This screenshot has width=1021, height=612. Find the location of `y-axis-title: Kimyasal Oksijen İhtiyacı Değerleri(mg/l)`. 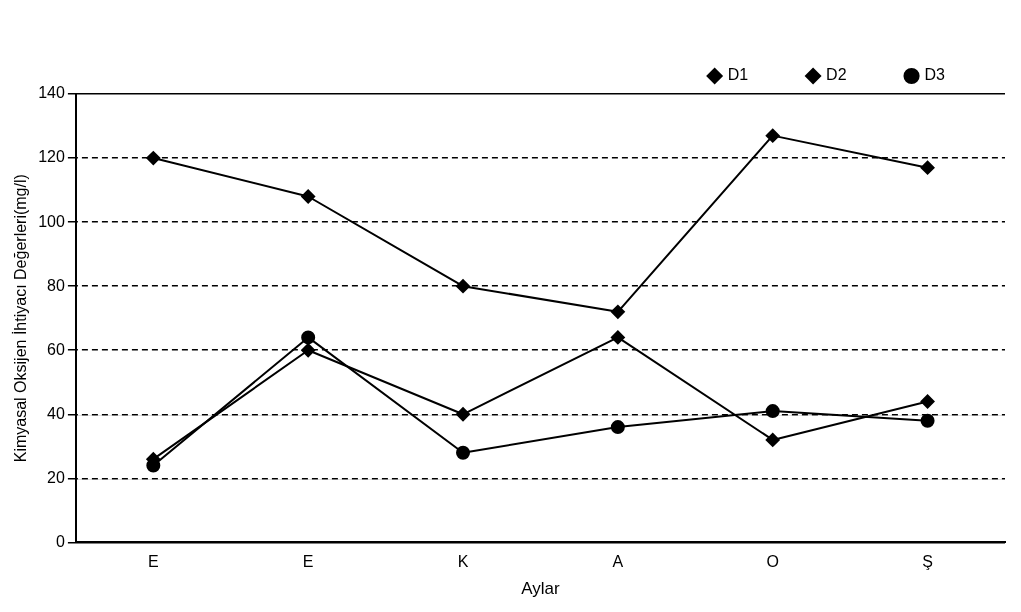

y-axis-title: Kimyasal Oksijen İhtiyacı Değerleri(mg/l) is located at coordinates (20, 318).